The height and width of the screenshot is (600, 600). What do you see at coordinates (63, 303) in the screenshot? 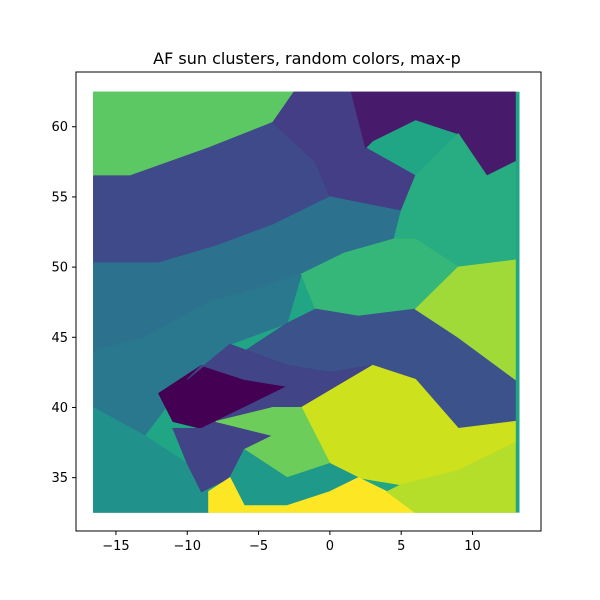
I see `y-axis: 35 40 45 50 55 60` at bounding box center [63, 303].